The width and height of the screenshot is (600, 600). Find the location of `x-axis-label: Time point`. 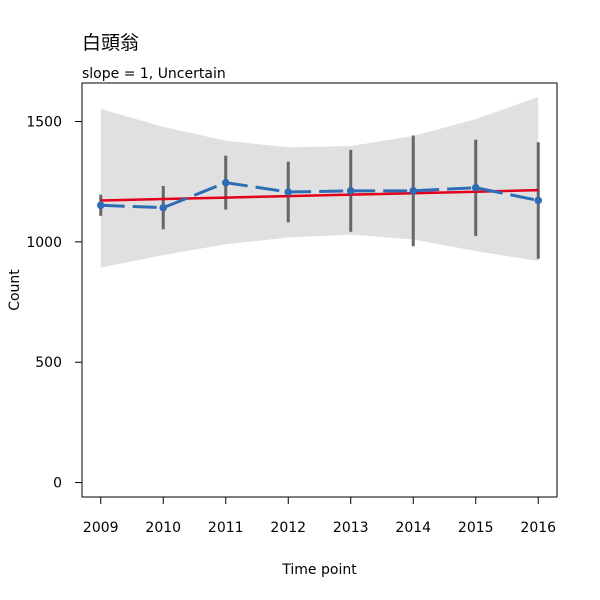

x-axis-label: Time point is located at coordinates (319, 570).